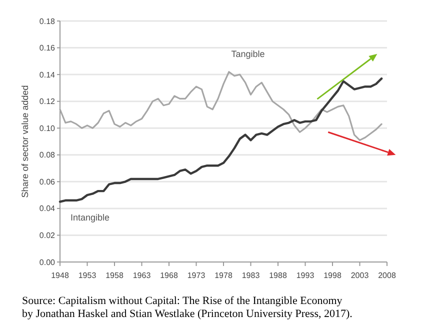 Image resolution: width=429 pixels, height=335 pixels. What do you see at coordinates (142, 275) in the screenshot?
I see `x-tick-label: 1963` at bounding box center [142, 275].